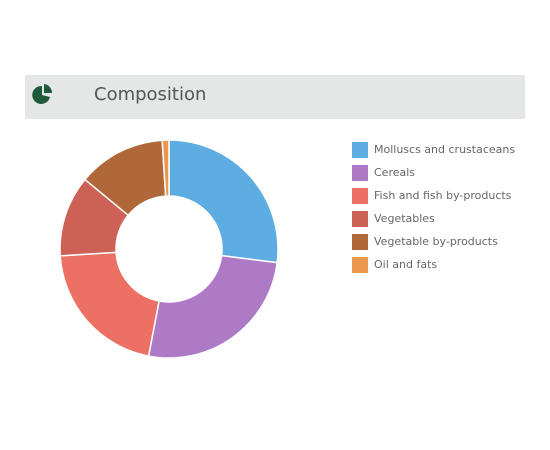 This screenshot has width=550, height=450. I want to click on legend-label: Fish and fish by-products, so click(443, 195).